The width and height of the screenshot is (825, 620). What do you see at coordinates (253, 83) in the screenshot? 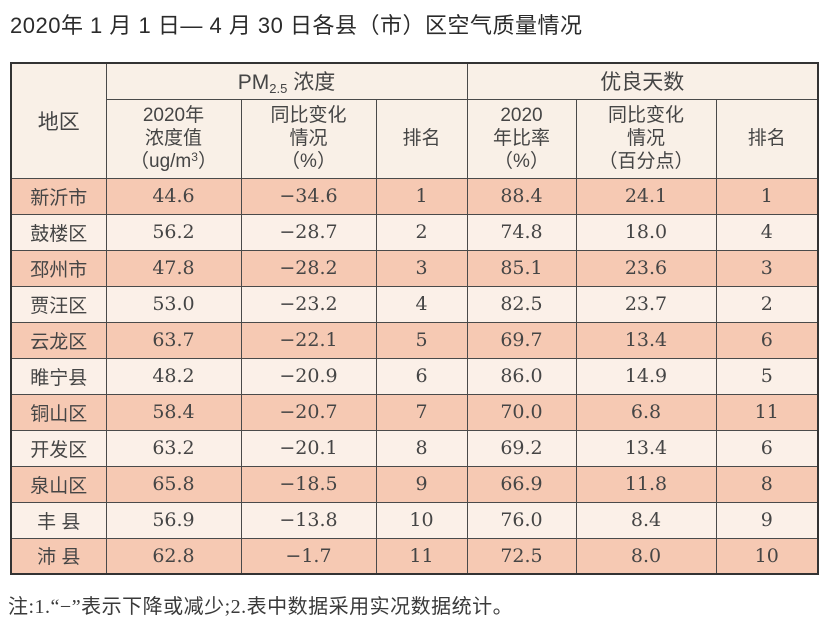
I see `pm-label-prefix: PM` at bounding box center [253, 83].